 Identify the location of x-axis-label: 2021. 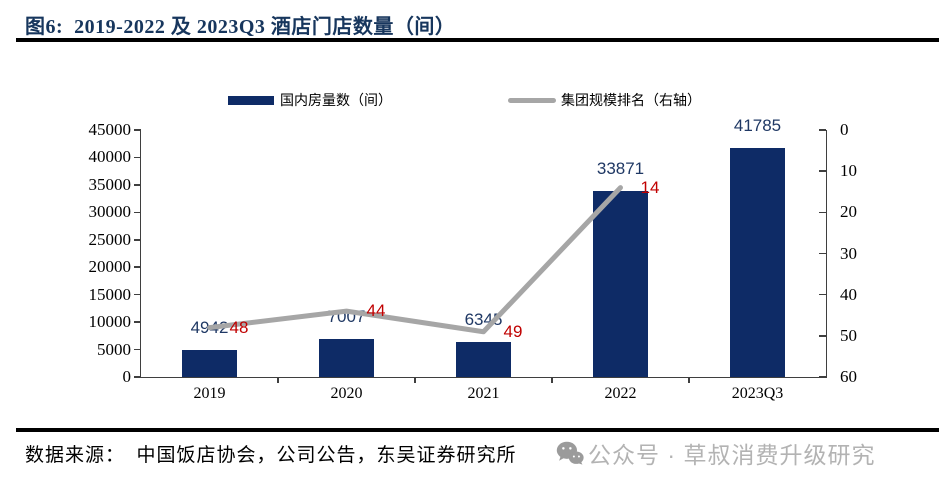
(483, 393).